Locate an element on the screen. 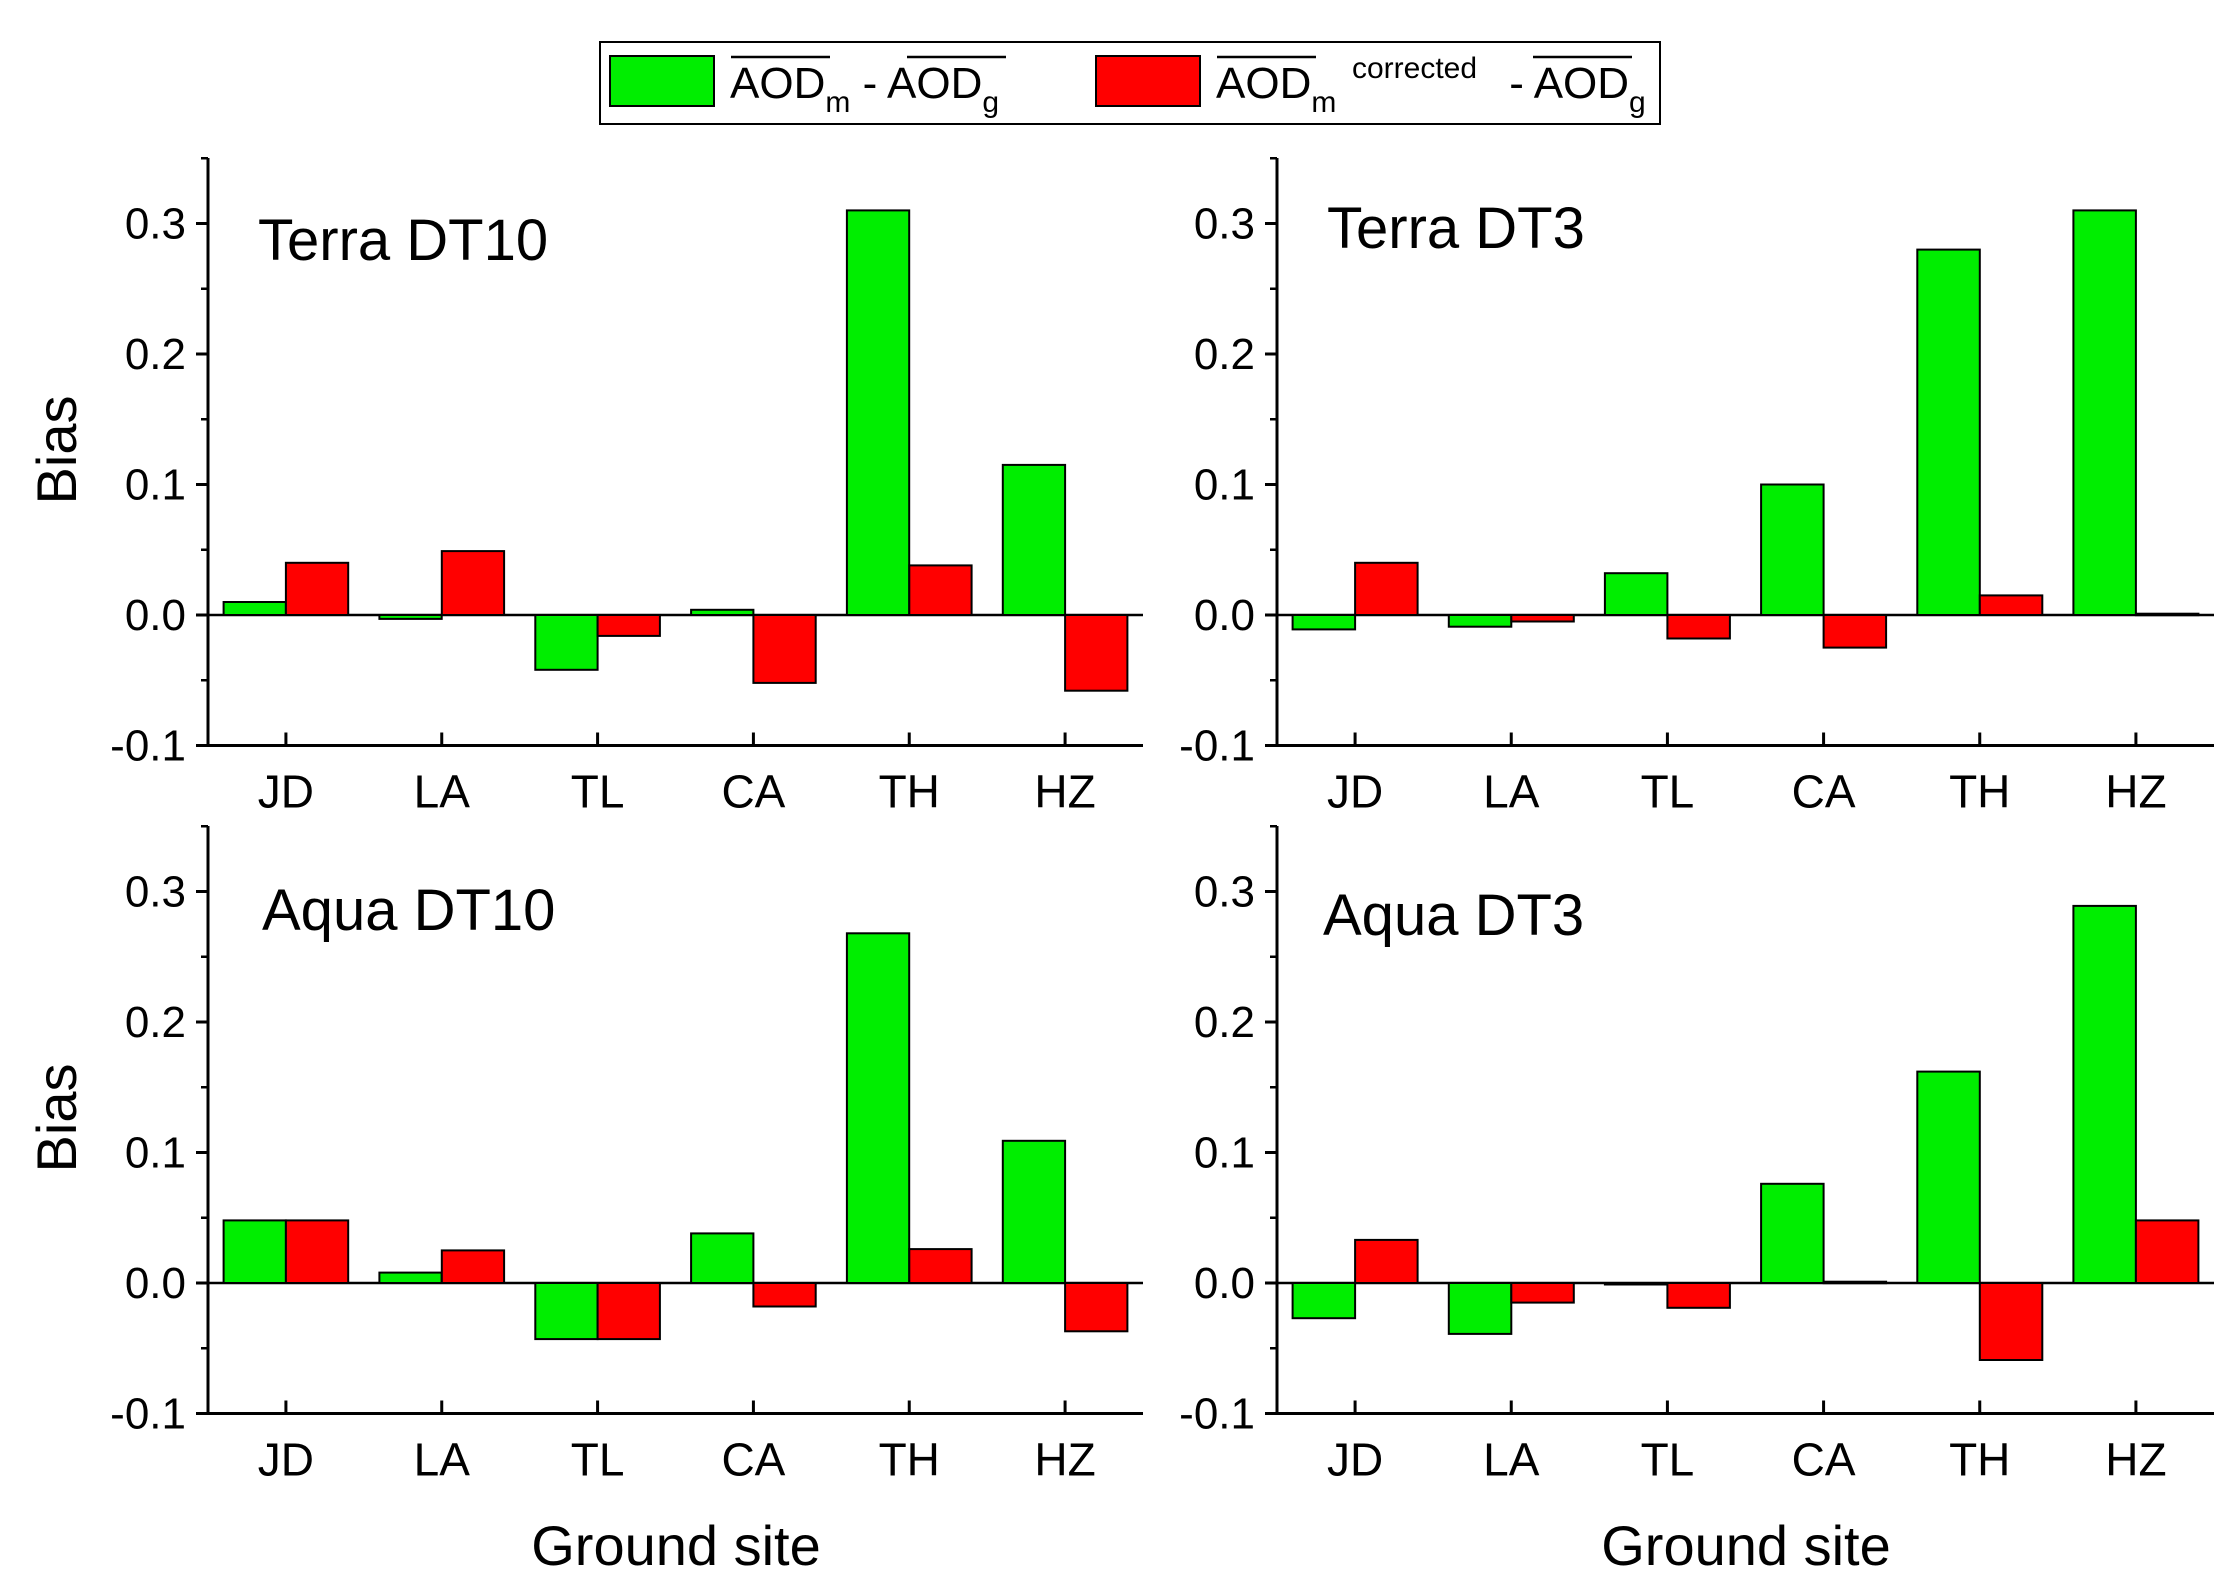  legend-swatch-corrected is located at coordinates (1148, 81).